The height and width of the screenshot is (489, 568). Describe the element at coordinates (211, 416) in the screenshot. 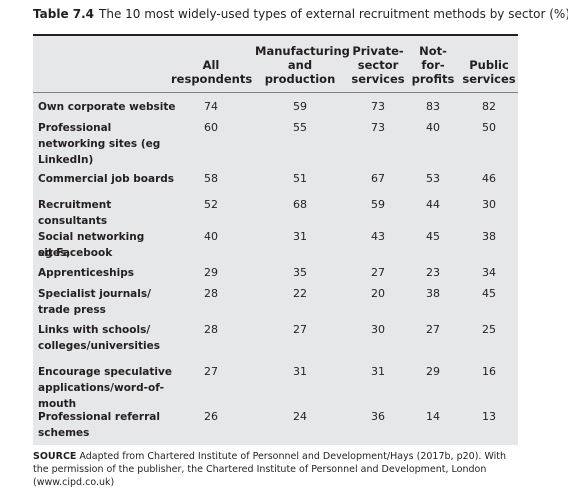

I see `row-value: 26` at that location.